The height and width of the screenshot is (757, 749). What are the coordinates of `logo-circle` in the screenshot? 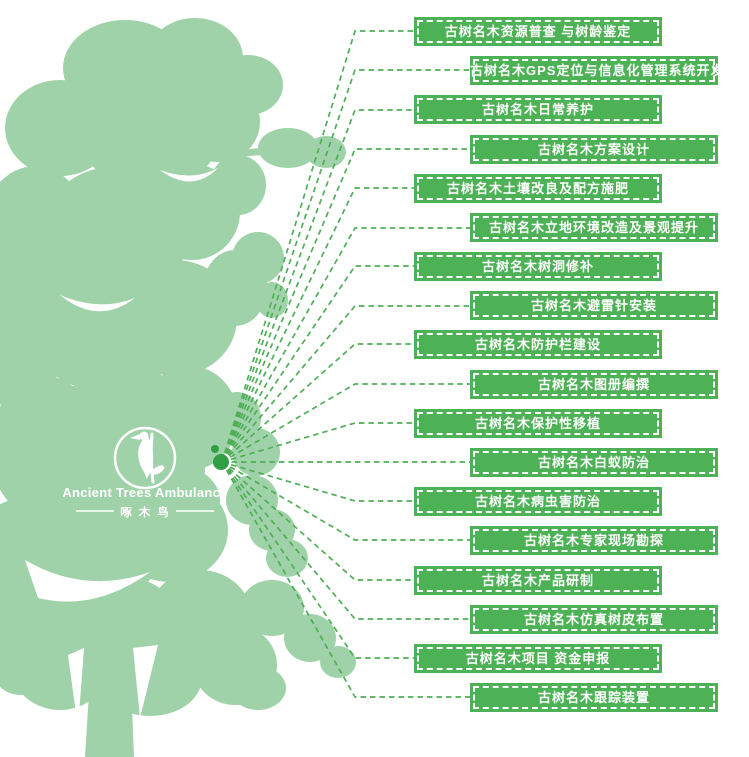 It's located at (145, 458).